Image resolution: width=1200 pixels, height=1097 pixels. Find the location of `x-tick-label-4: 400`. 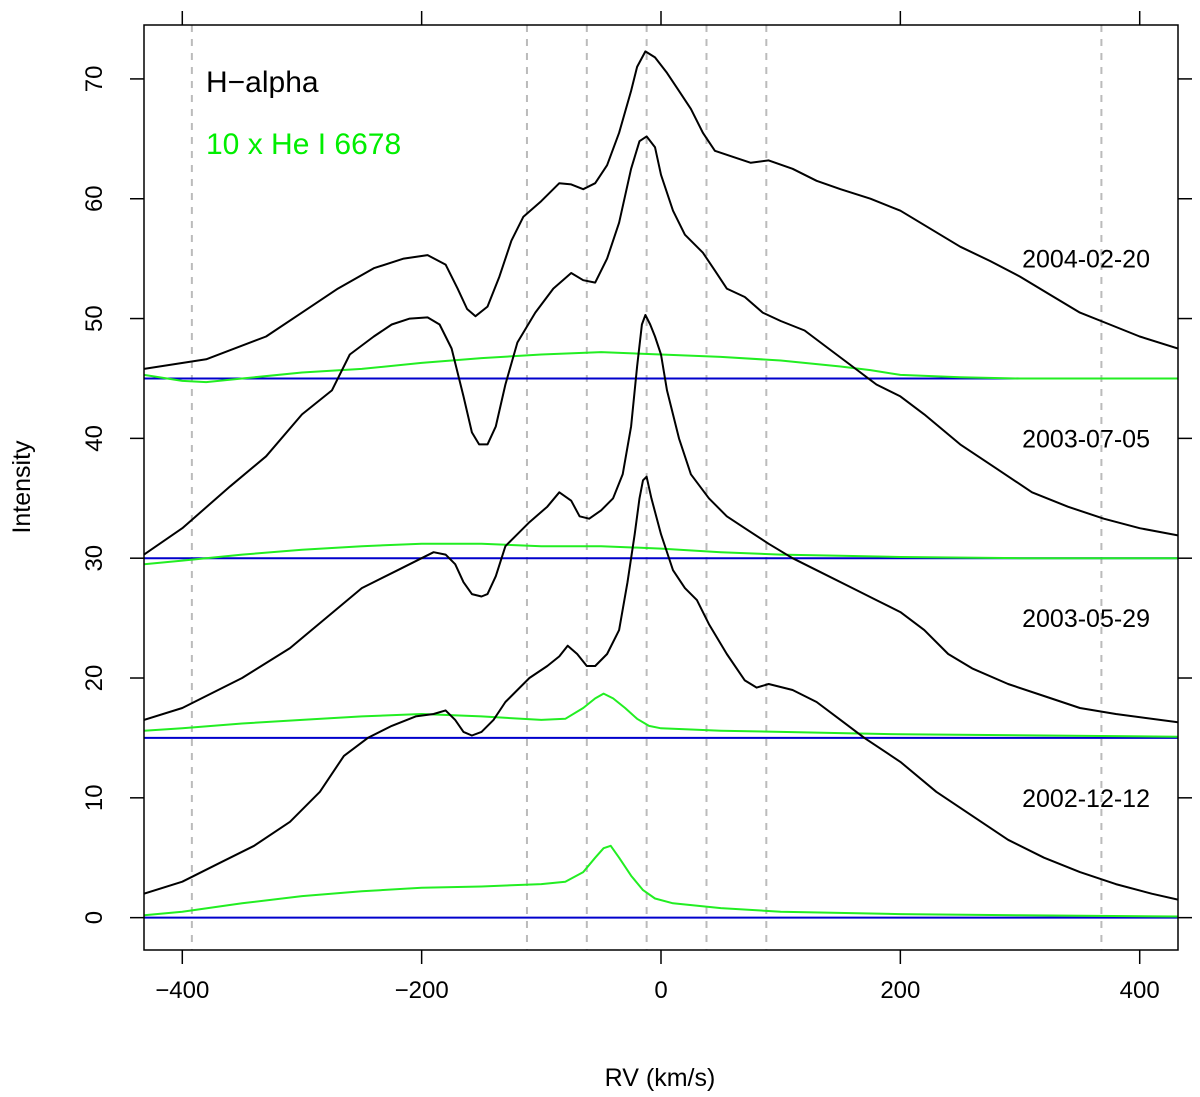

x-tick-label-4: 400 is located at coordinates (1140, 990).